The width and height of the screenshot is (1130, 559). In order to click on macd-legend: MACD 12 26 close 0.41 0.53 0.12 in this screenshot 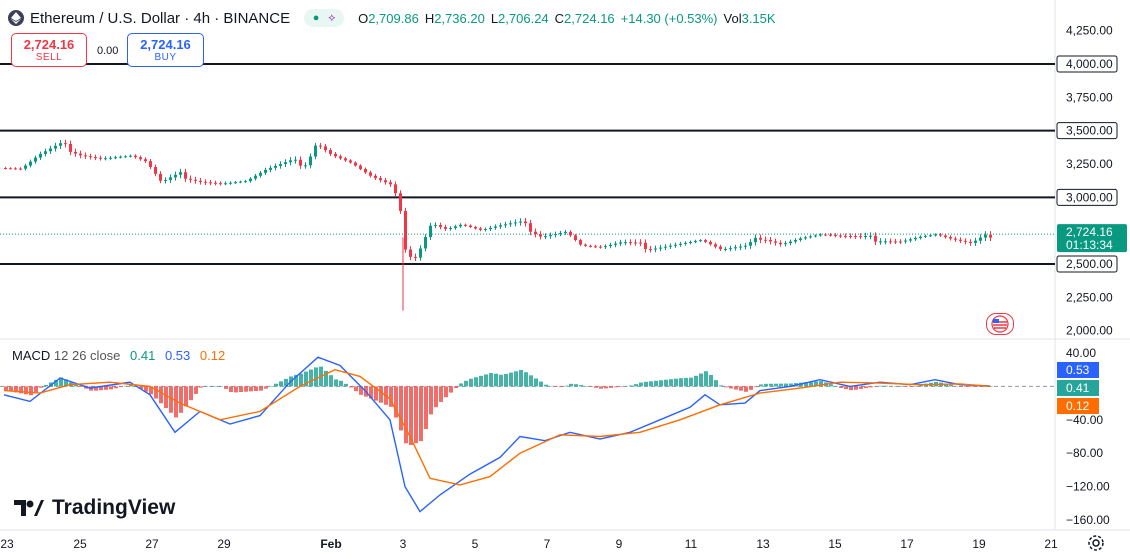, I will do `click(118, 355)`.